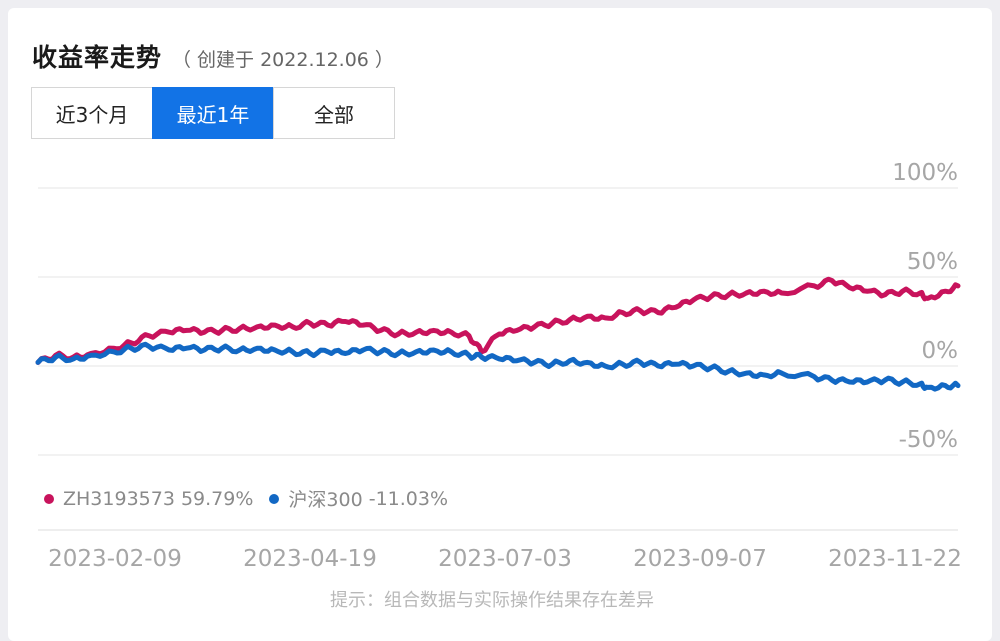 The width and height of the screenshot is (1000, 641). Describe the element at coordinates (895, 559) in the screenshot. I see `x-tick-label: 2023-11-22` at that location.